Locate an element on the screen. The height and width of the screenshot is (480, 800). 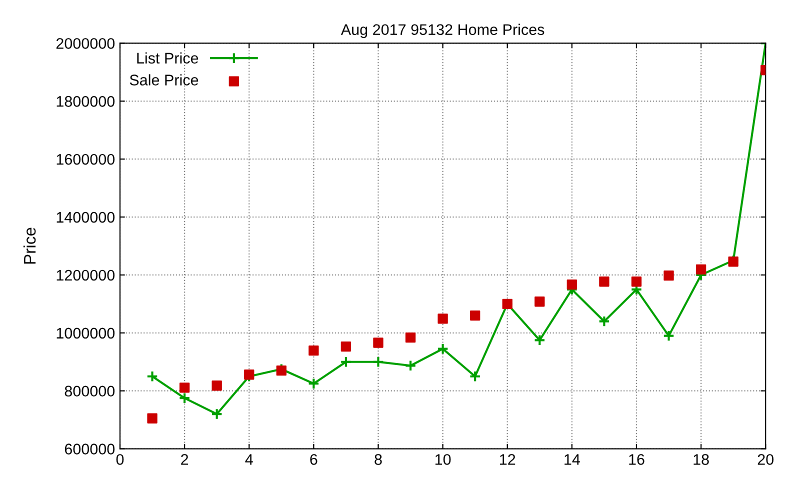
x-tick-label: 18 is located at coordinates (701, 459).